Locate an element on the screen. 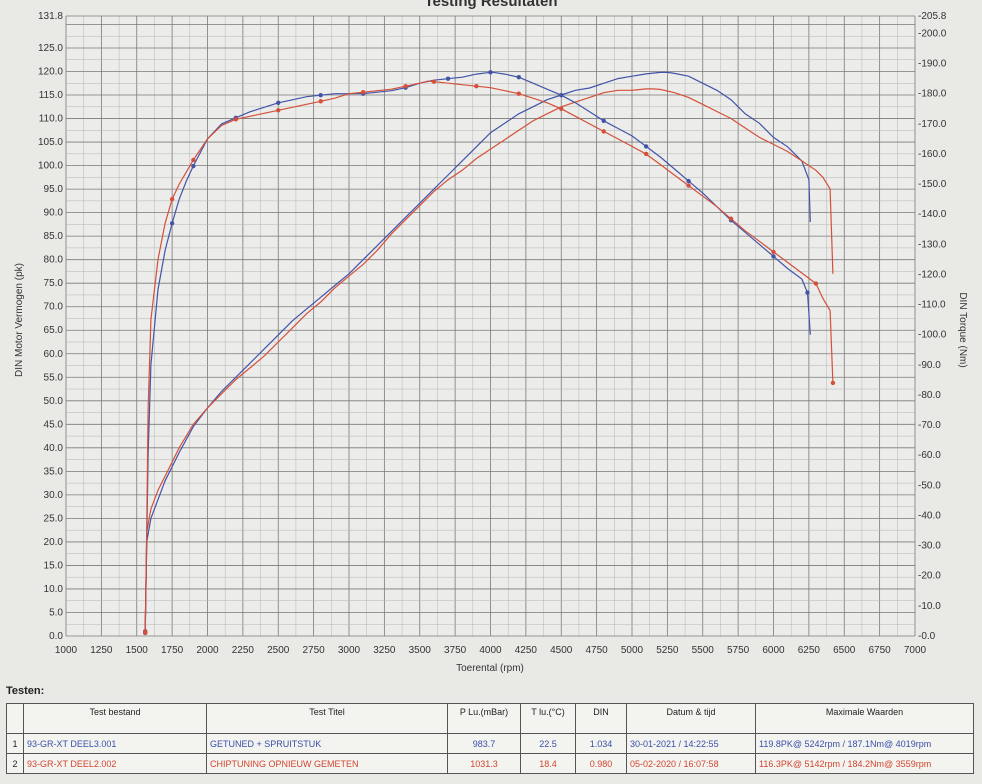  y-left-tick-label: 70.0 is located at coordinates (54, 307).